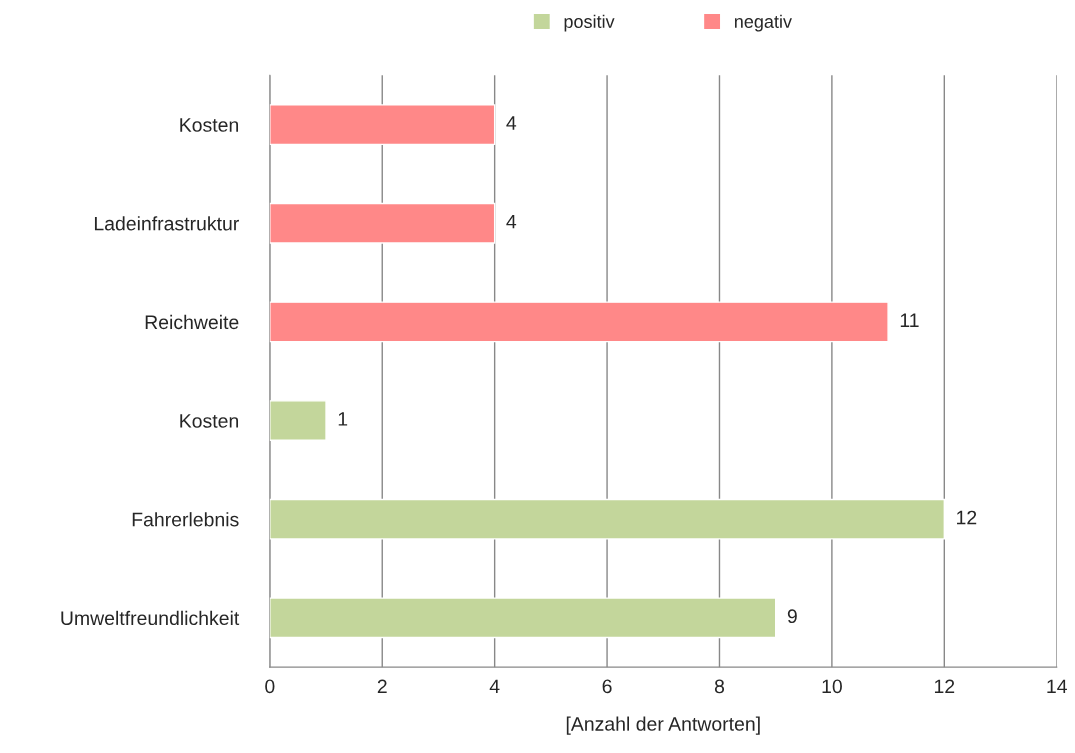 The image size is (1075, 753). I want to click on legend-label: negativ, so click(763, 23).